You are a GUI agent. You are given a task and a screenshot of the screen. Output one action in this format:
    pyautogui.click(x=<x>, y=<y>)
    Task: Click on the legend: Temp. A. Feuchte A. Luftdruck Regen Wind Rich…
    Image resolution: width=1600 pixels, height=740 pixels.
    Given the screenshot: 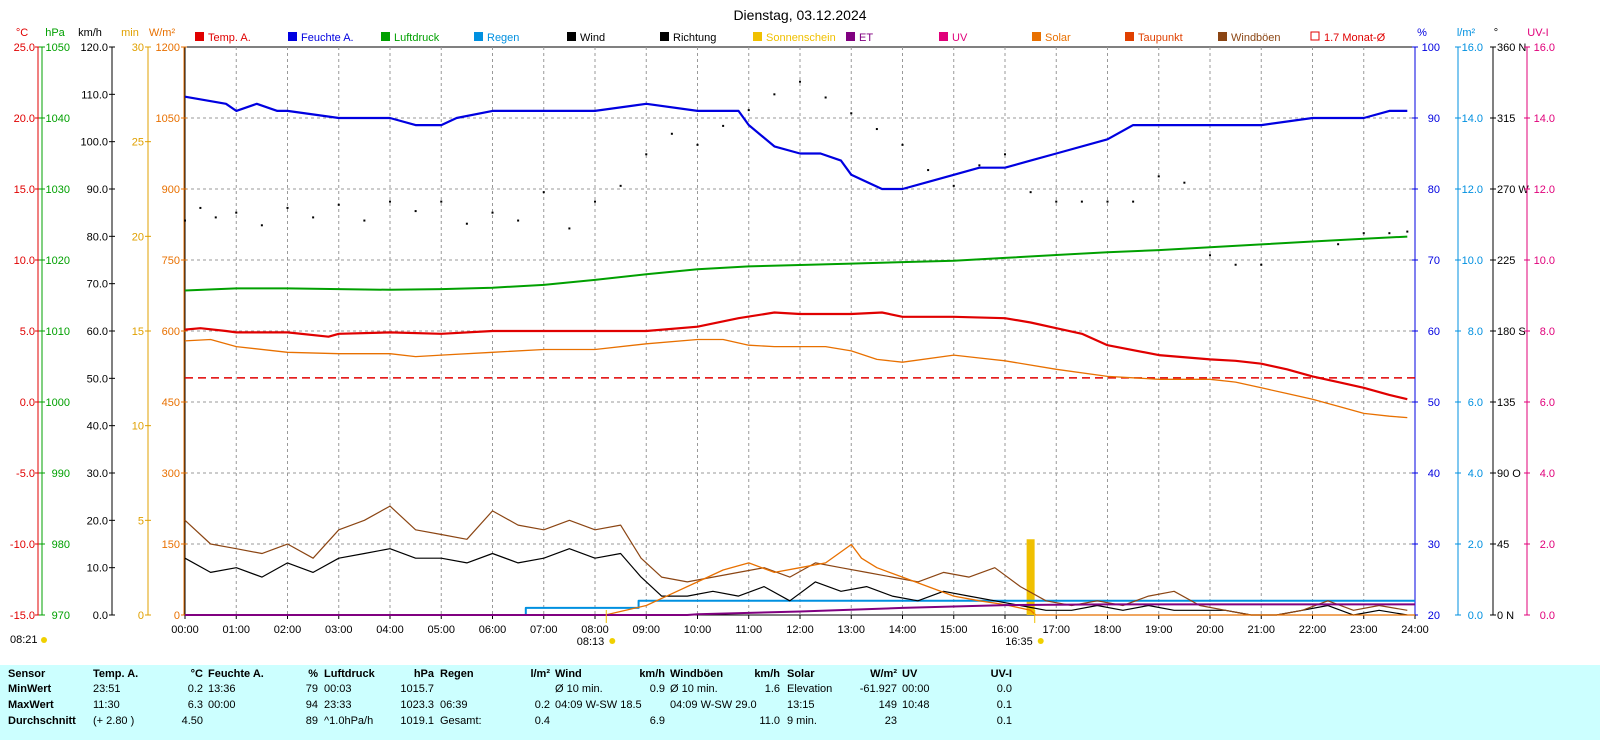 What is the action you would take?
    pyautogui.click(x=790, y=37)
    